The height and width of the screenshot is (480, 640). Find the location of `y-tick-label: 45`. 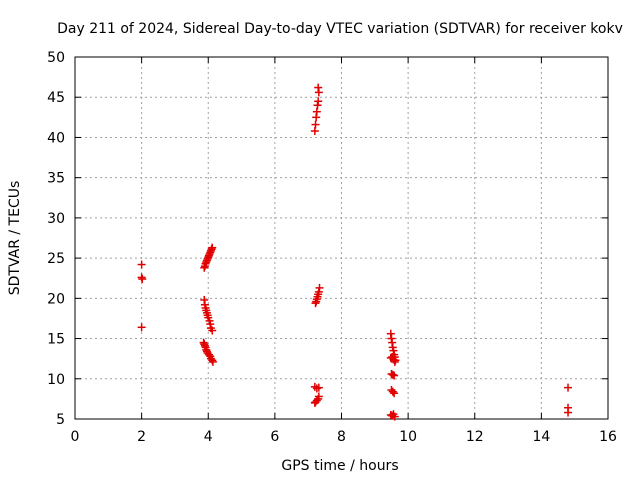

y-tick-label: 45 is located at coordinates (56, 98).